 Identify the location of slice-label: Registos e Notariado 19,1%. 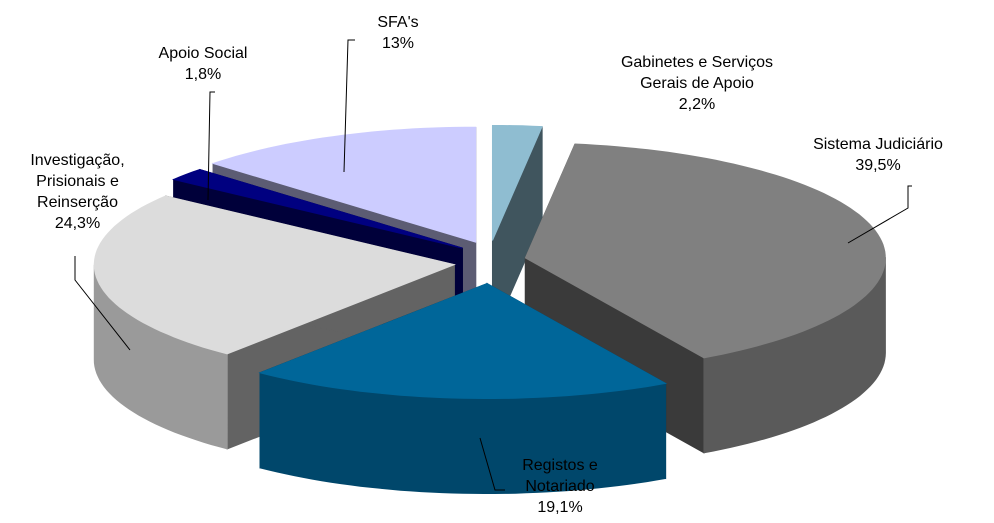
(560, 486).